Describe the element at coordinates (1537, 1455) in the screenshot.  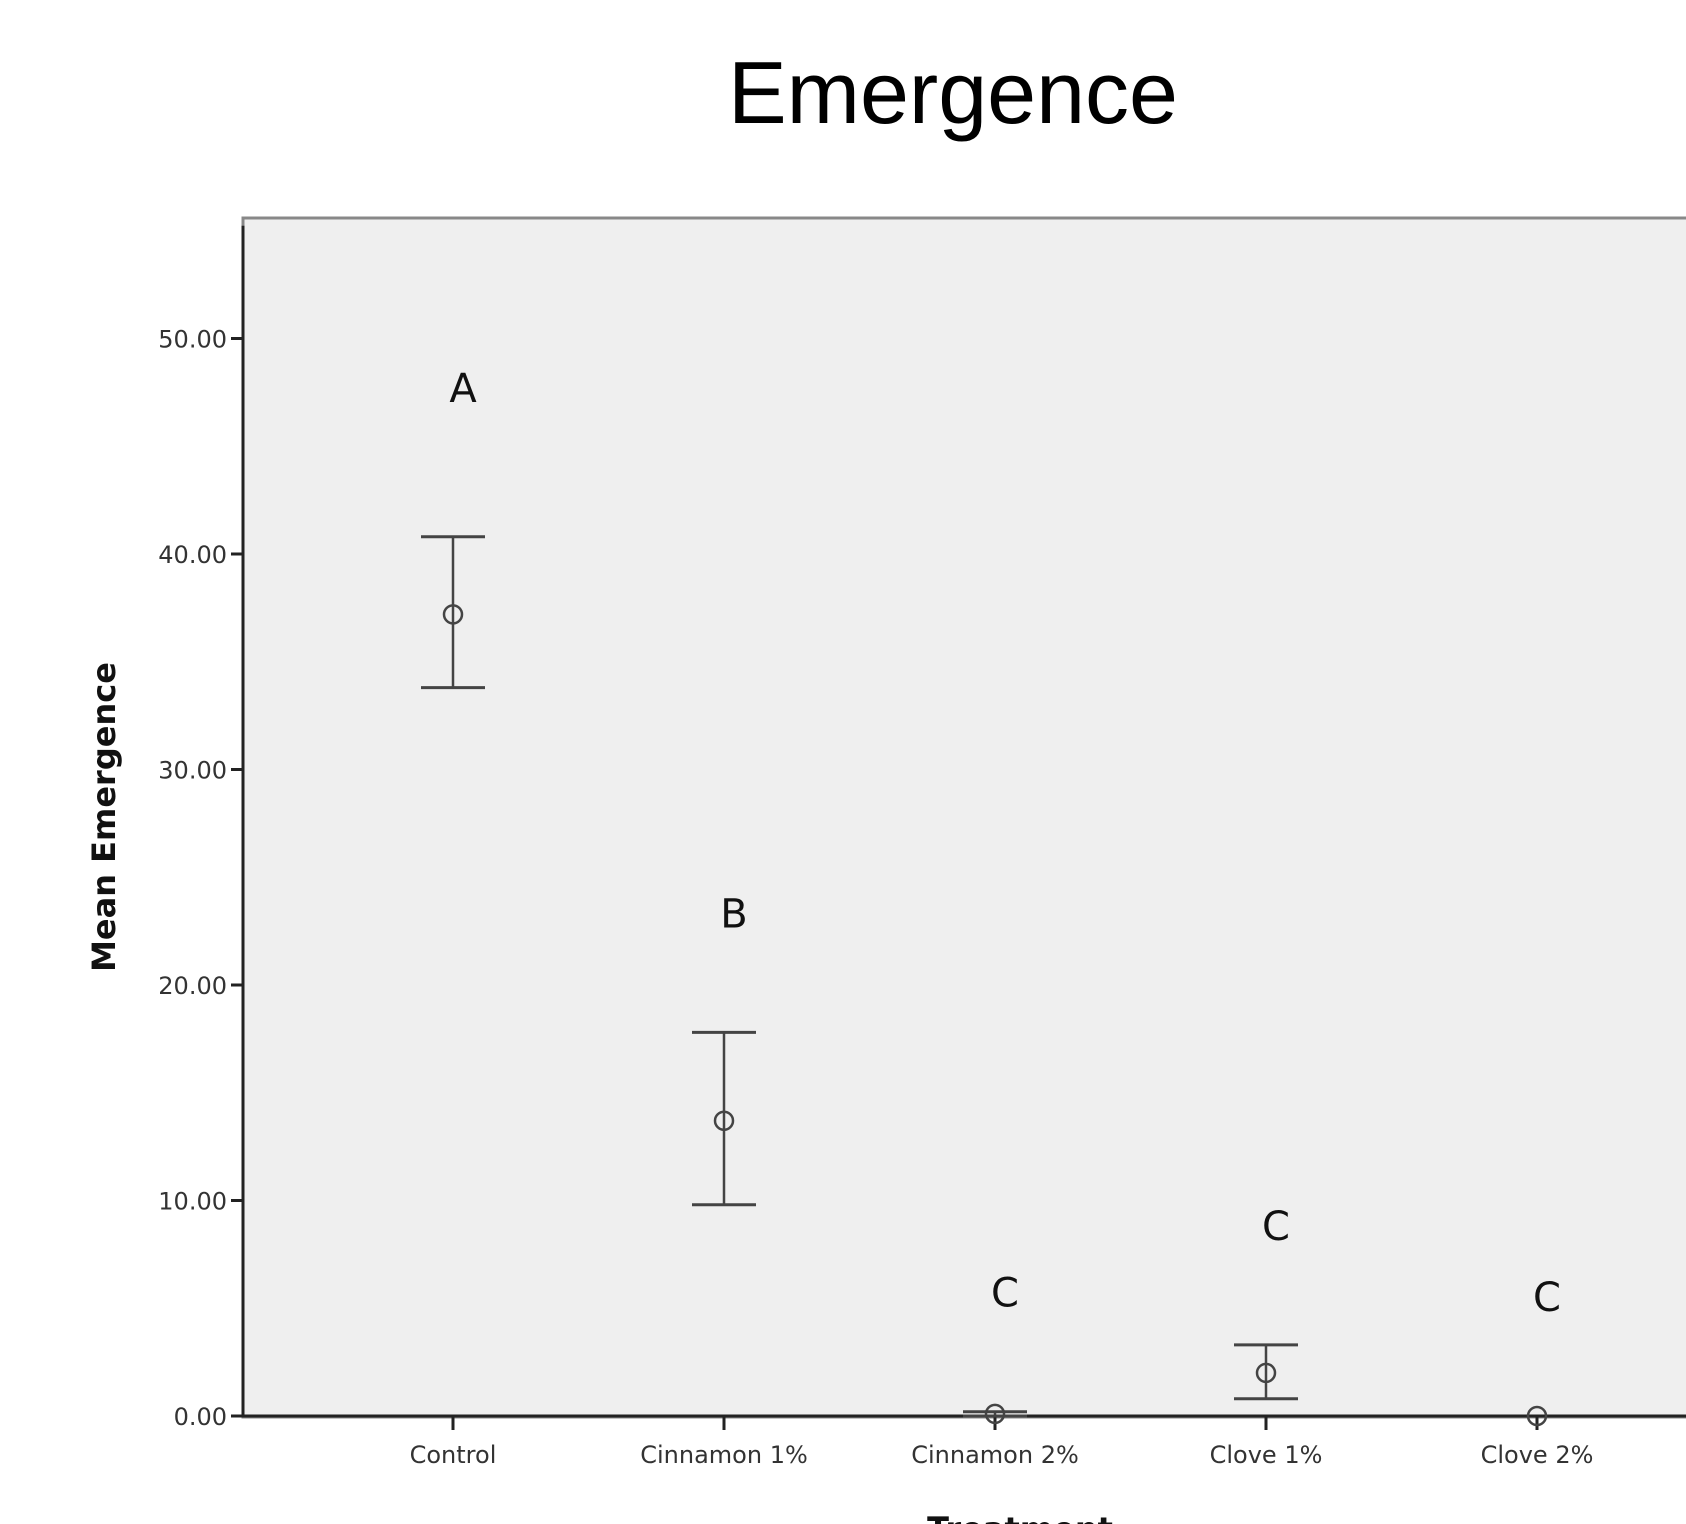
I see `x-tick-label: Clove 2%` at that location.